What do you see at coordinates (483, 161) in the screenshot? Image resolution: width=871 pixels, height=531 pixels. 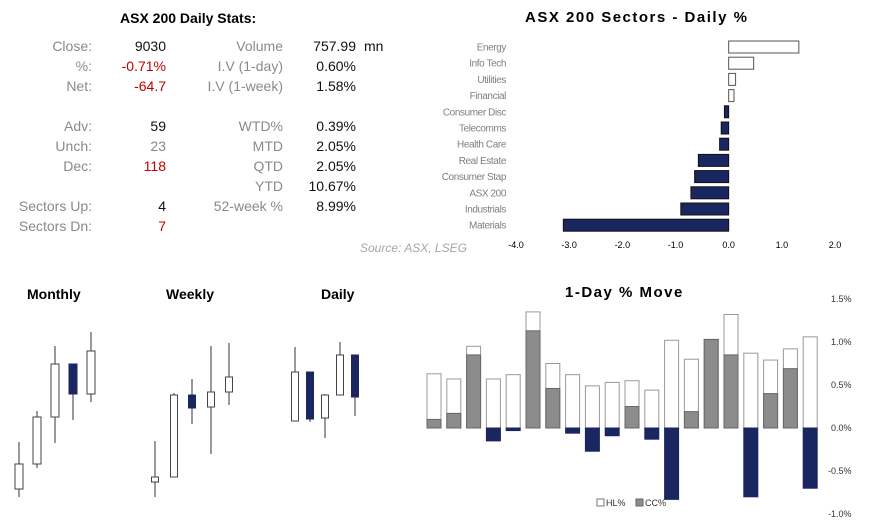 I see `sector-label: Real Estate` at bounding box center [483, 161].